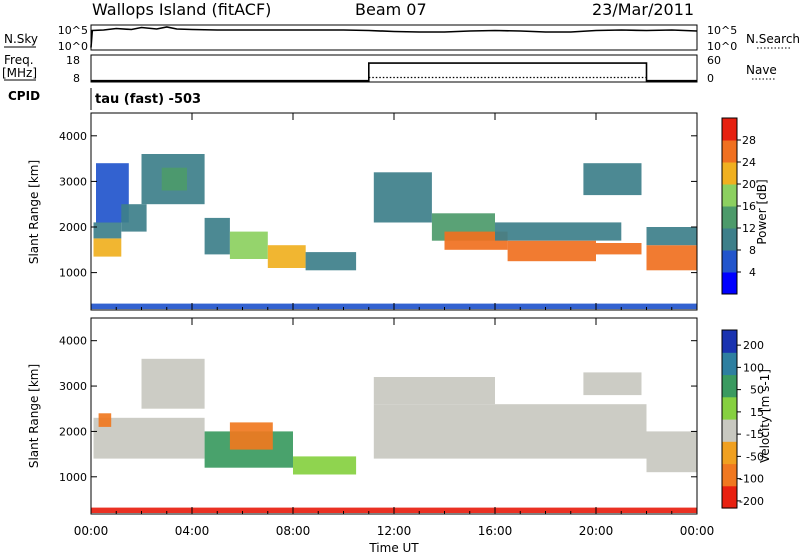 Image resolution: width=800 pixels, height=554 pixels. I want to click on power-ytick-label-2: 2000, so click(73, 227).